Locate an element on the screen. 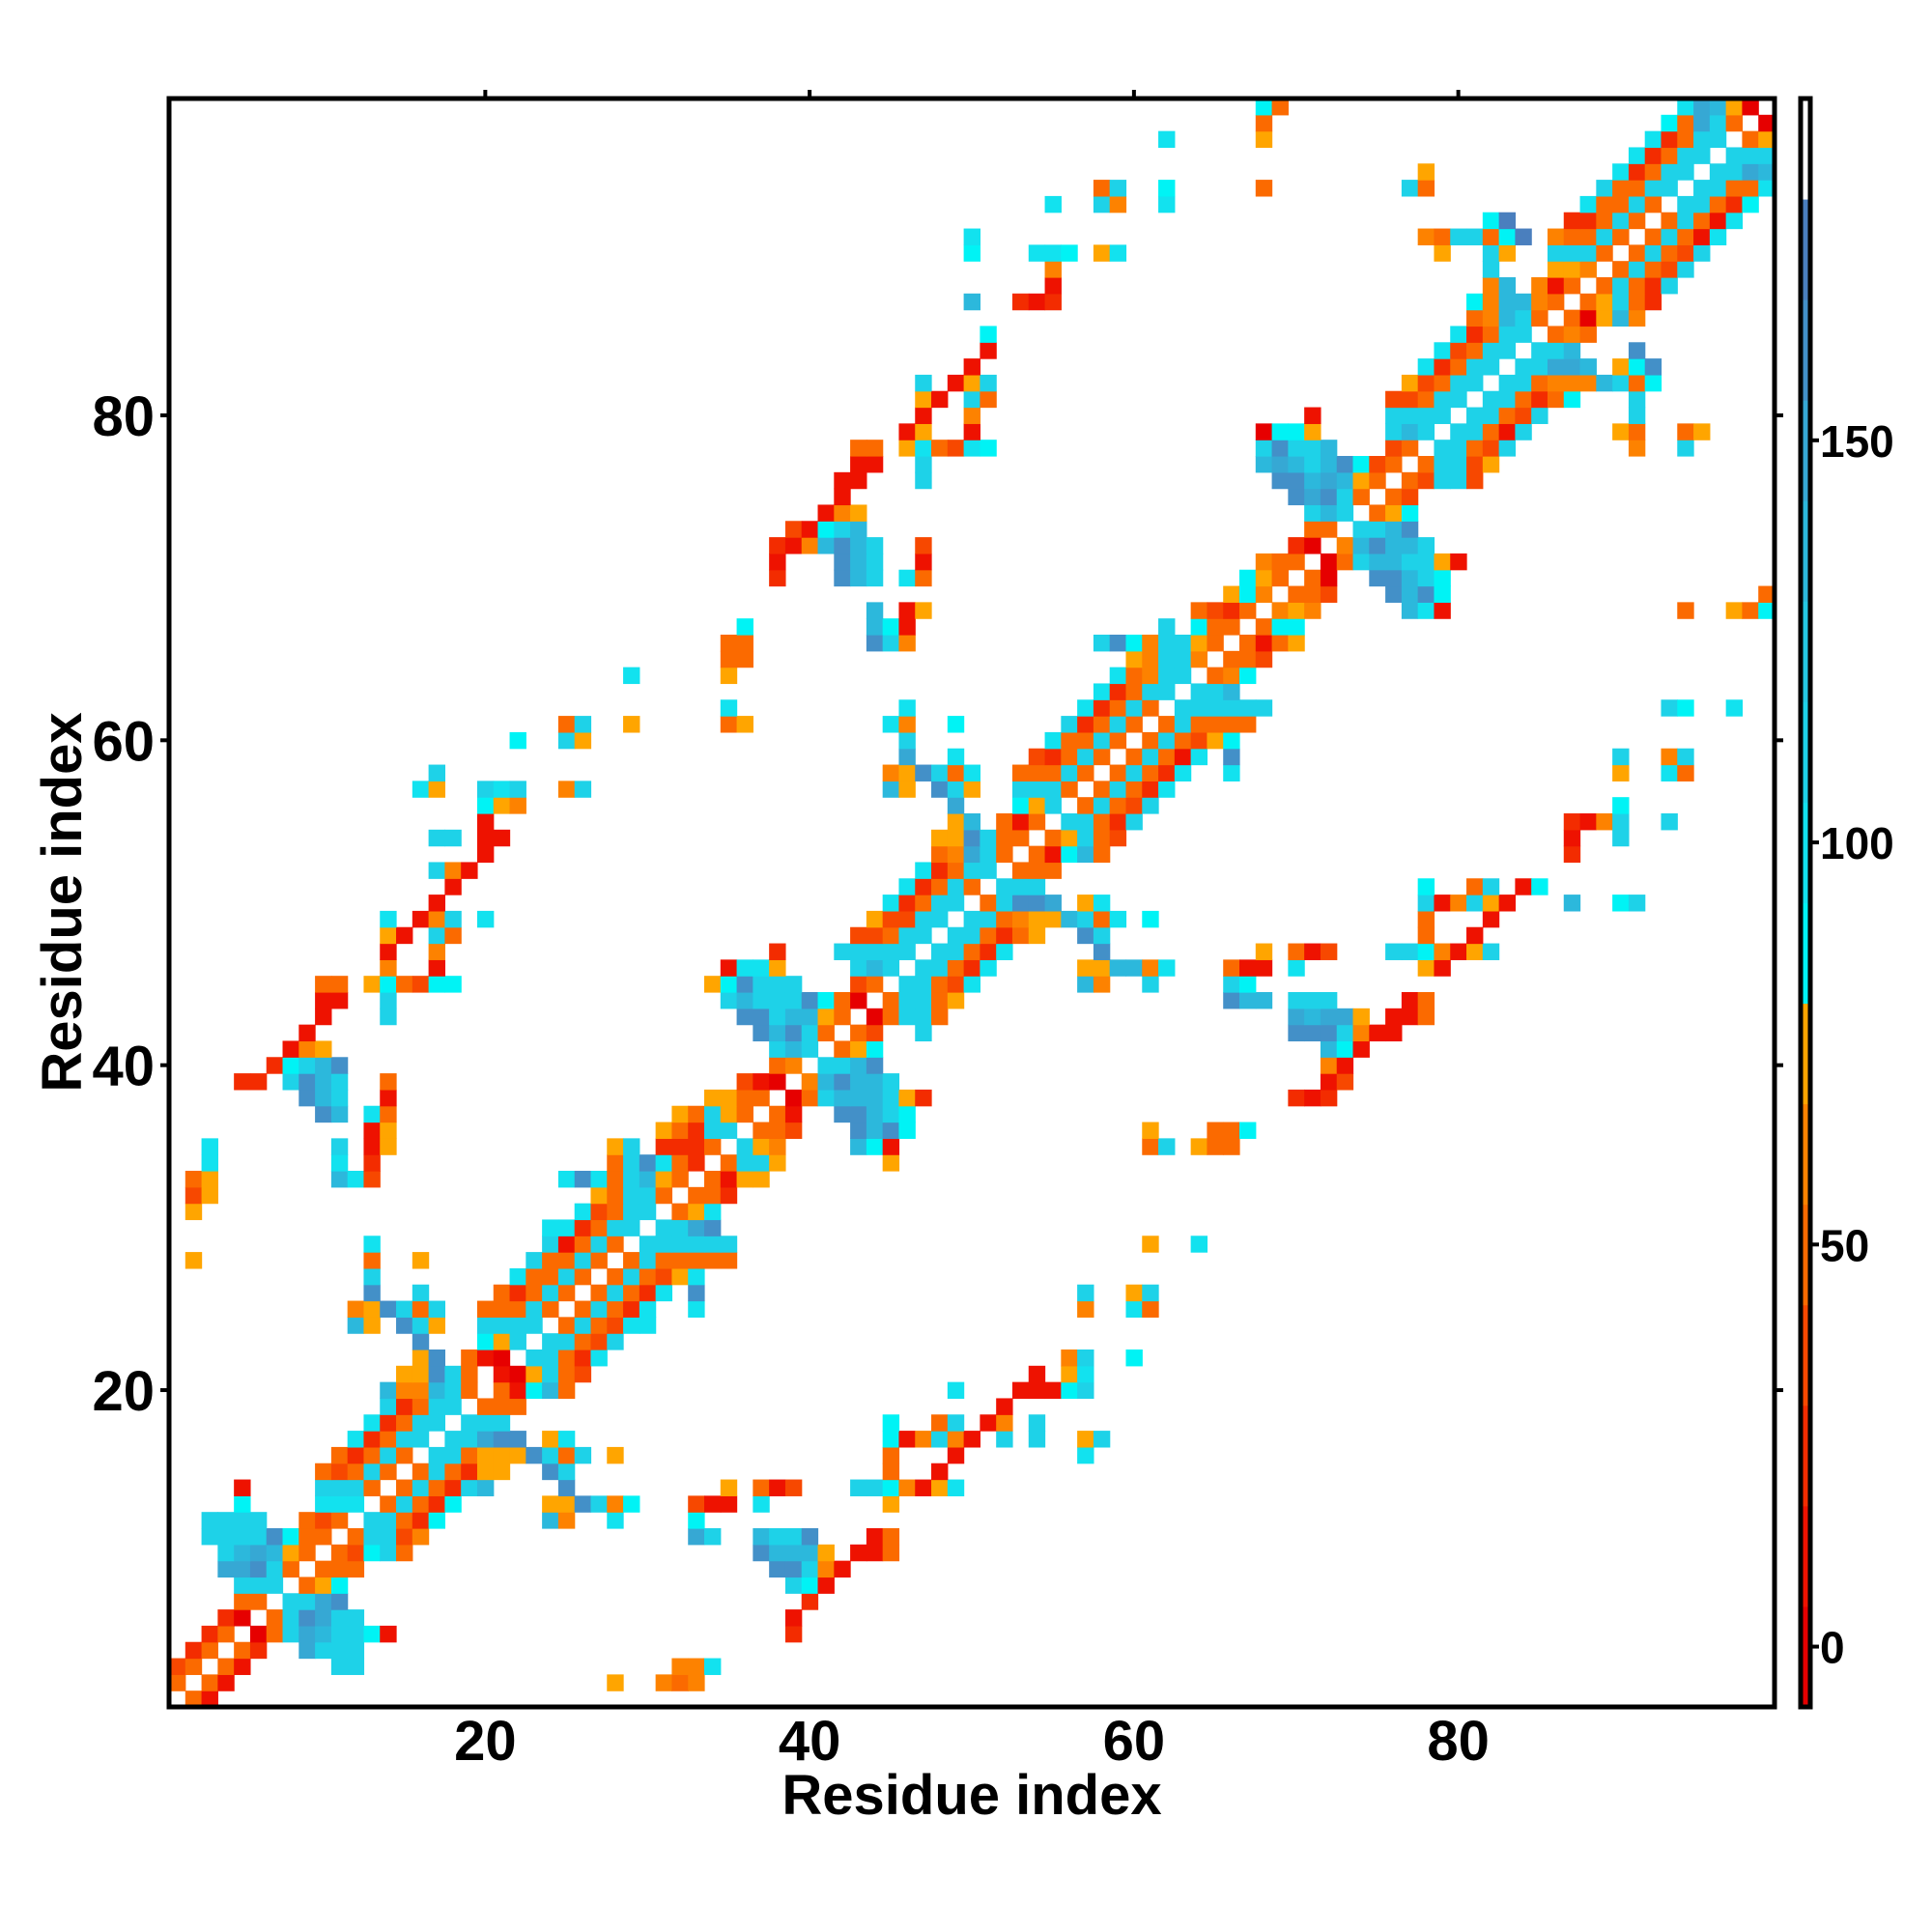 Image resolution: width=1932 pixels, height=1932 pixels. y-tick-label: 80 is located at coordinates (123, 416).